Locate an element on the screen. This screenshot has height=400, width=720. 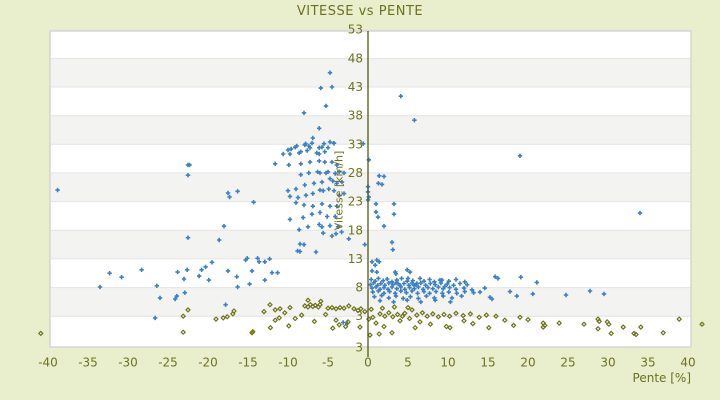
x-tick-label: -10 is located at coordinates (288, 363).